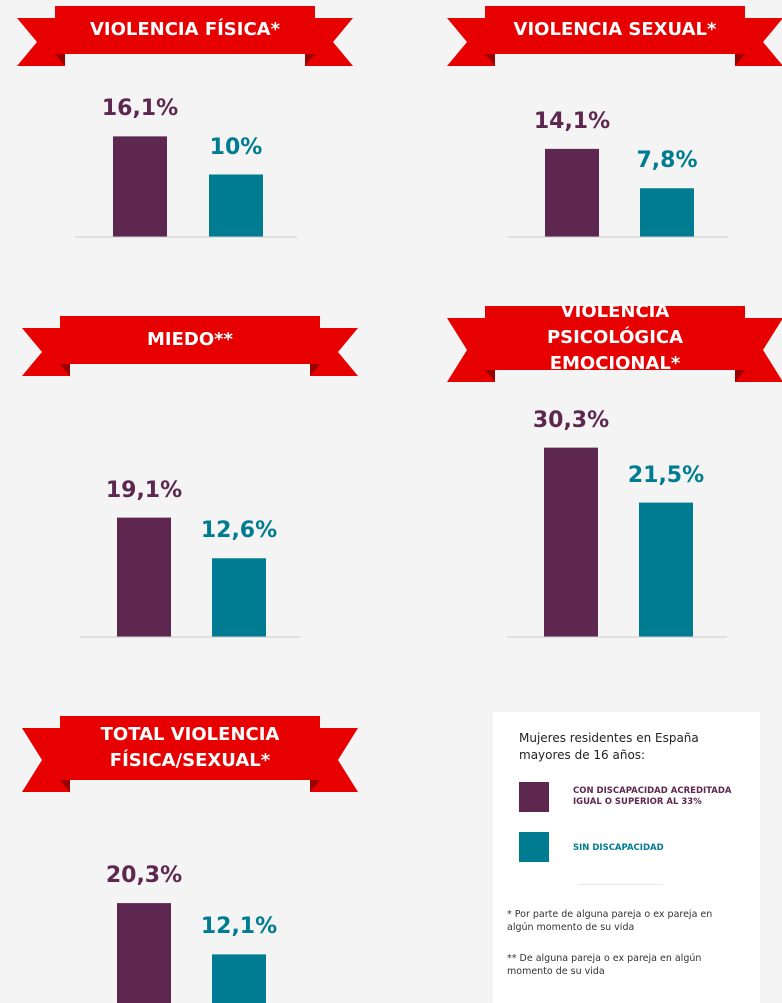 This screenshot has height=1003, width=782. I want to click on value-label: 19,1%, so click(144, 490).